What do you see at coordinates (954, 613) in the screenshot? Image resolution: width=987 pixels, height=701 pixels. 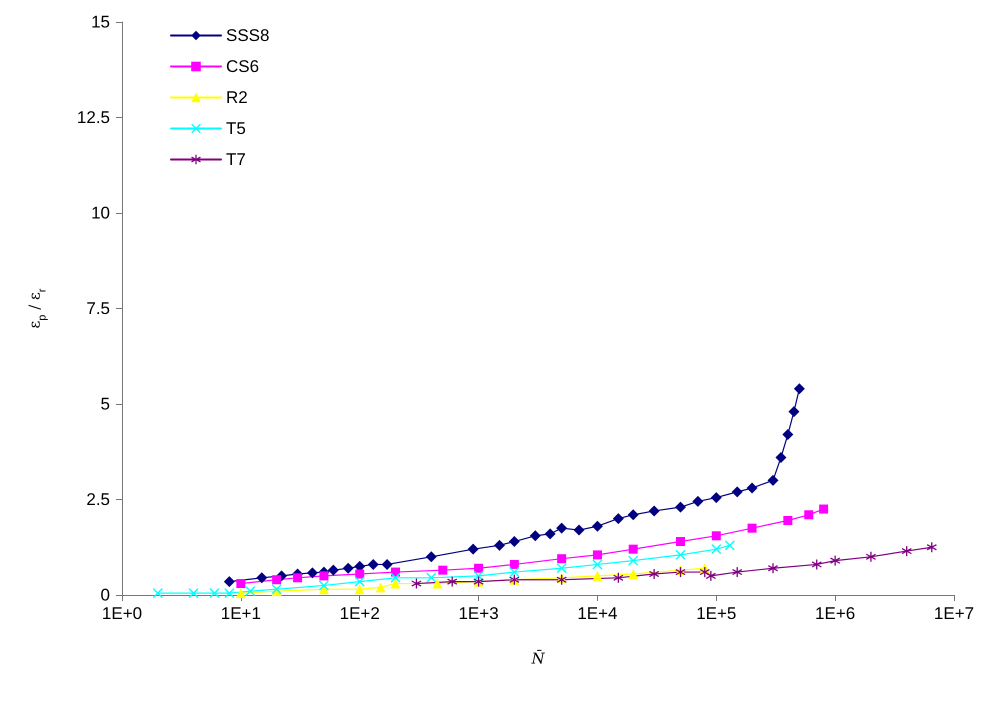 I see `x-tick-label: 1E+7` at bounding box center [954, 613].